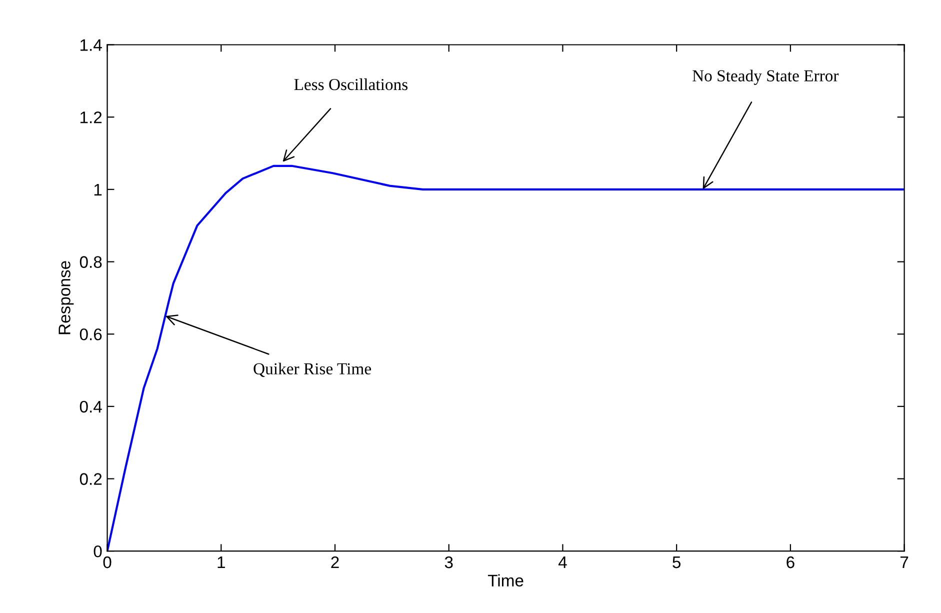 Image resolution: width=941 pixels, height=613 pixels. Describe the element at coordinates (91, 117) in the screenshot. I see `y-tick-label: 1.2` at that location.